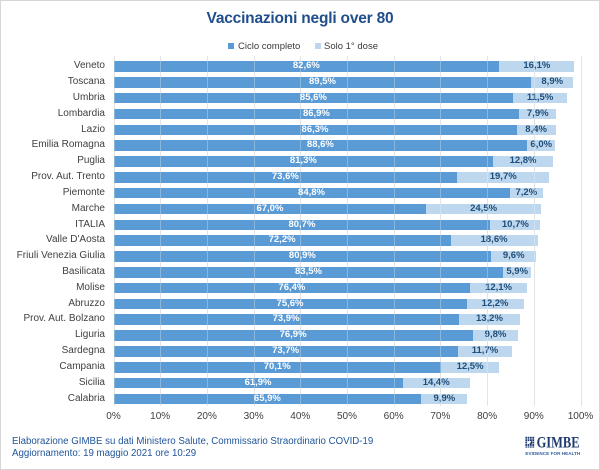 This screenshot has height=470, width=600. What do you see at coordinates (558, 443) in the screenshot?
I see `svg-text: GIMBE` at bounding box center [558, 443].